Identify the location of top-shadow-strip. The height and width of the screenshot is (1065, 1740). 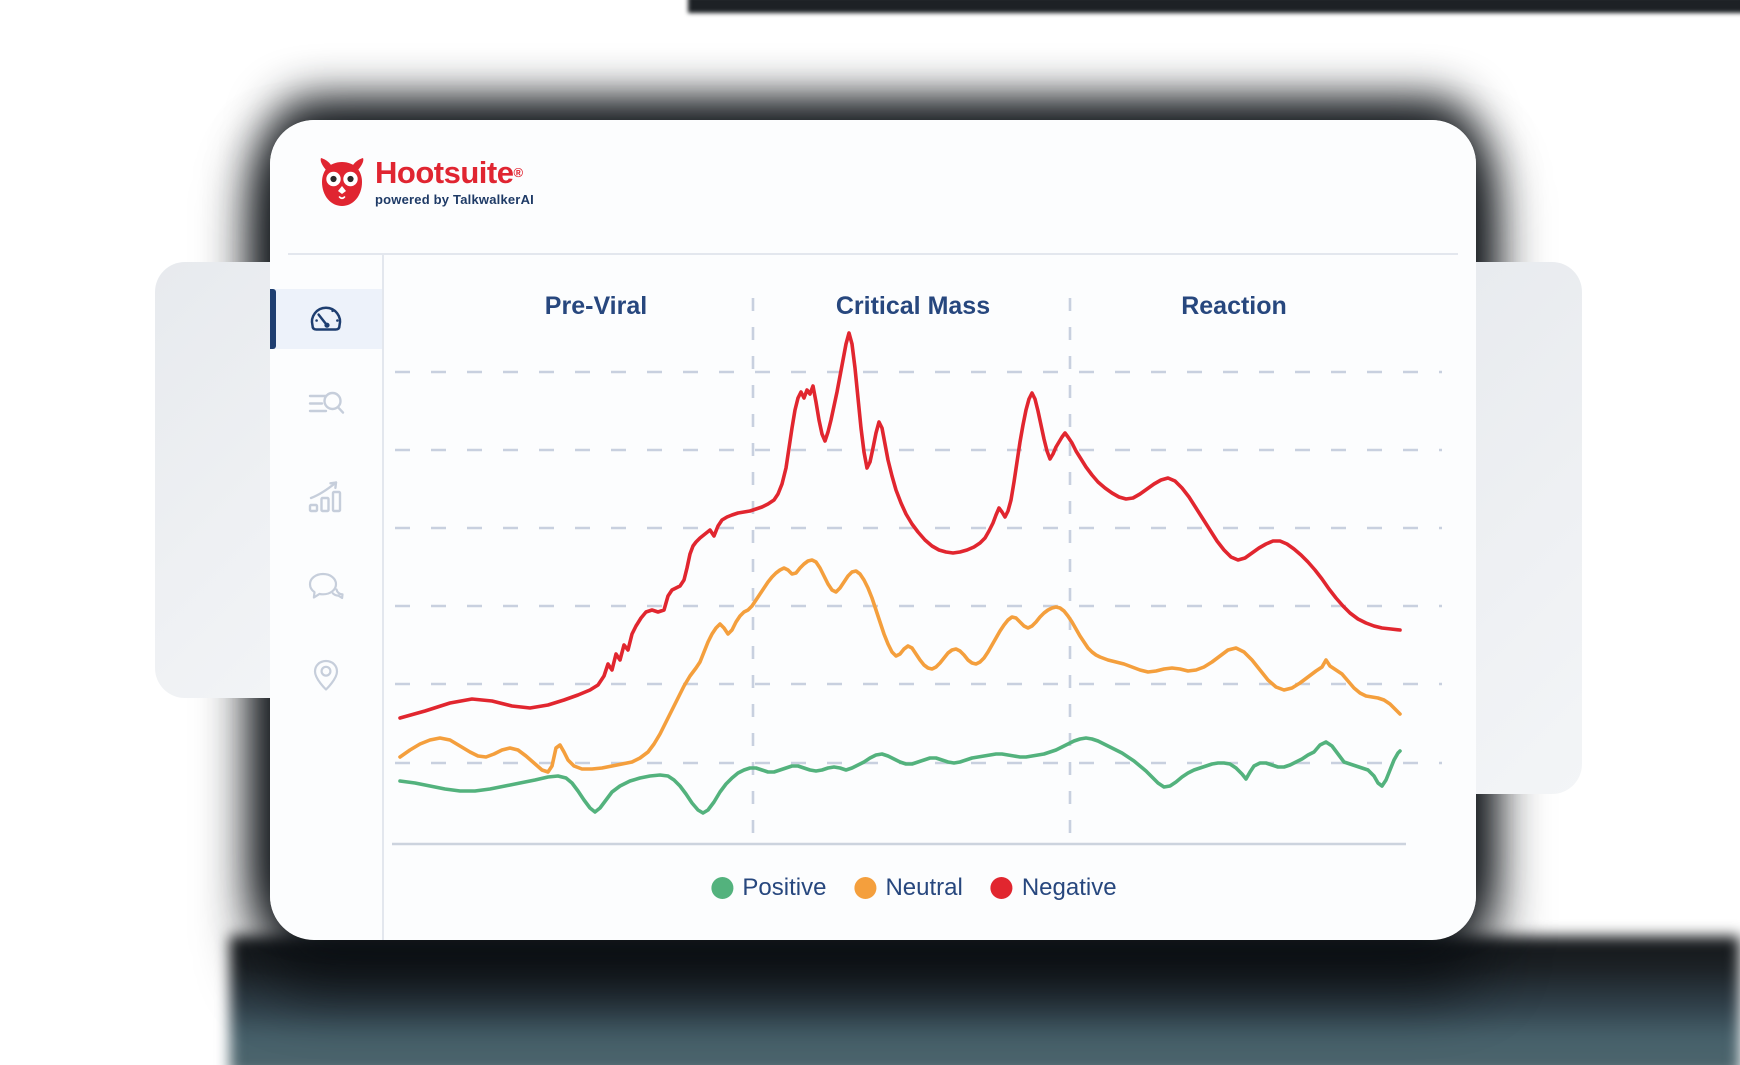
(1214, 6).